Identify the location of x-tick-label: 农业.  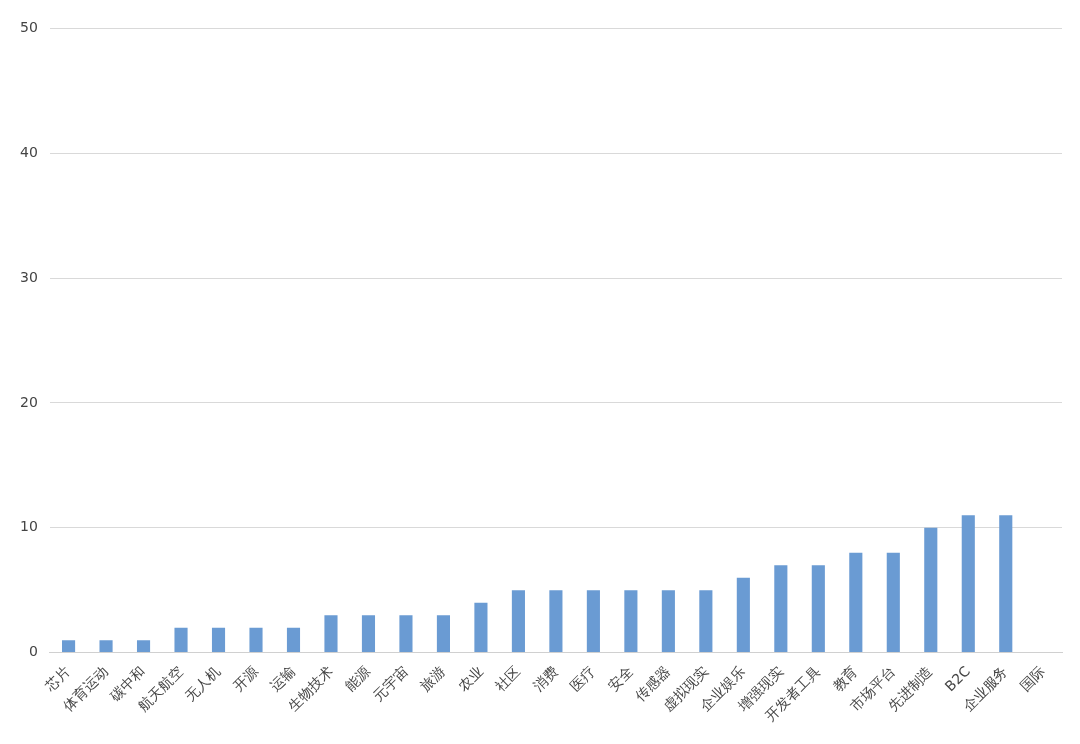
(470, 678).